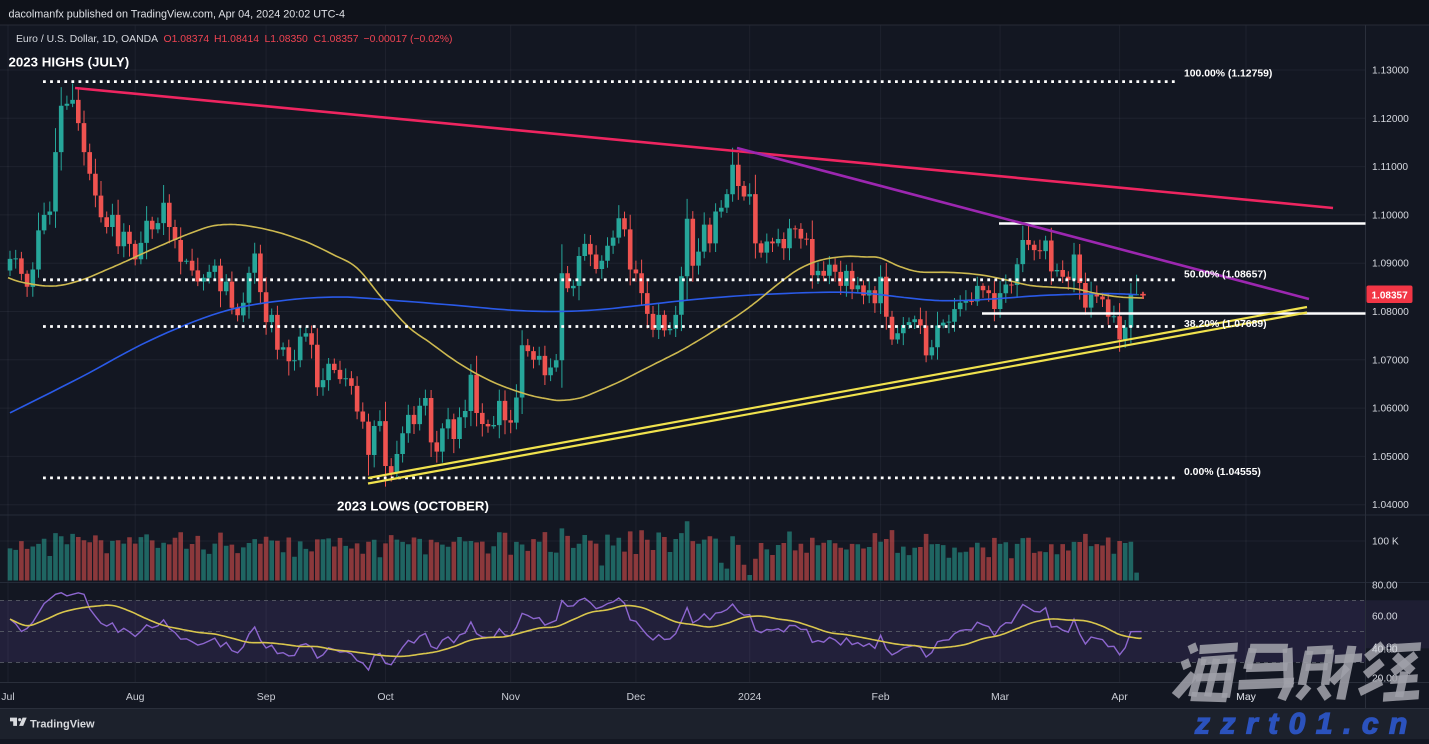  What do you see at coordinates (1390, 167) in the screenshot?
I see `svg-text: 1.11000` at bounding box center [1390, 167].